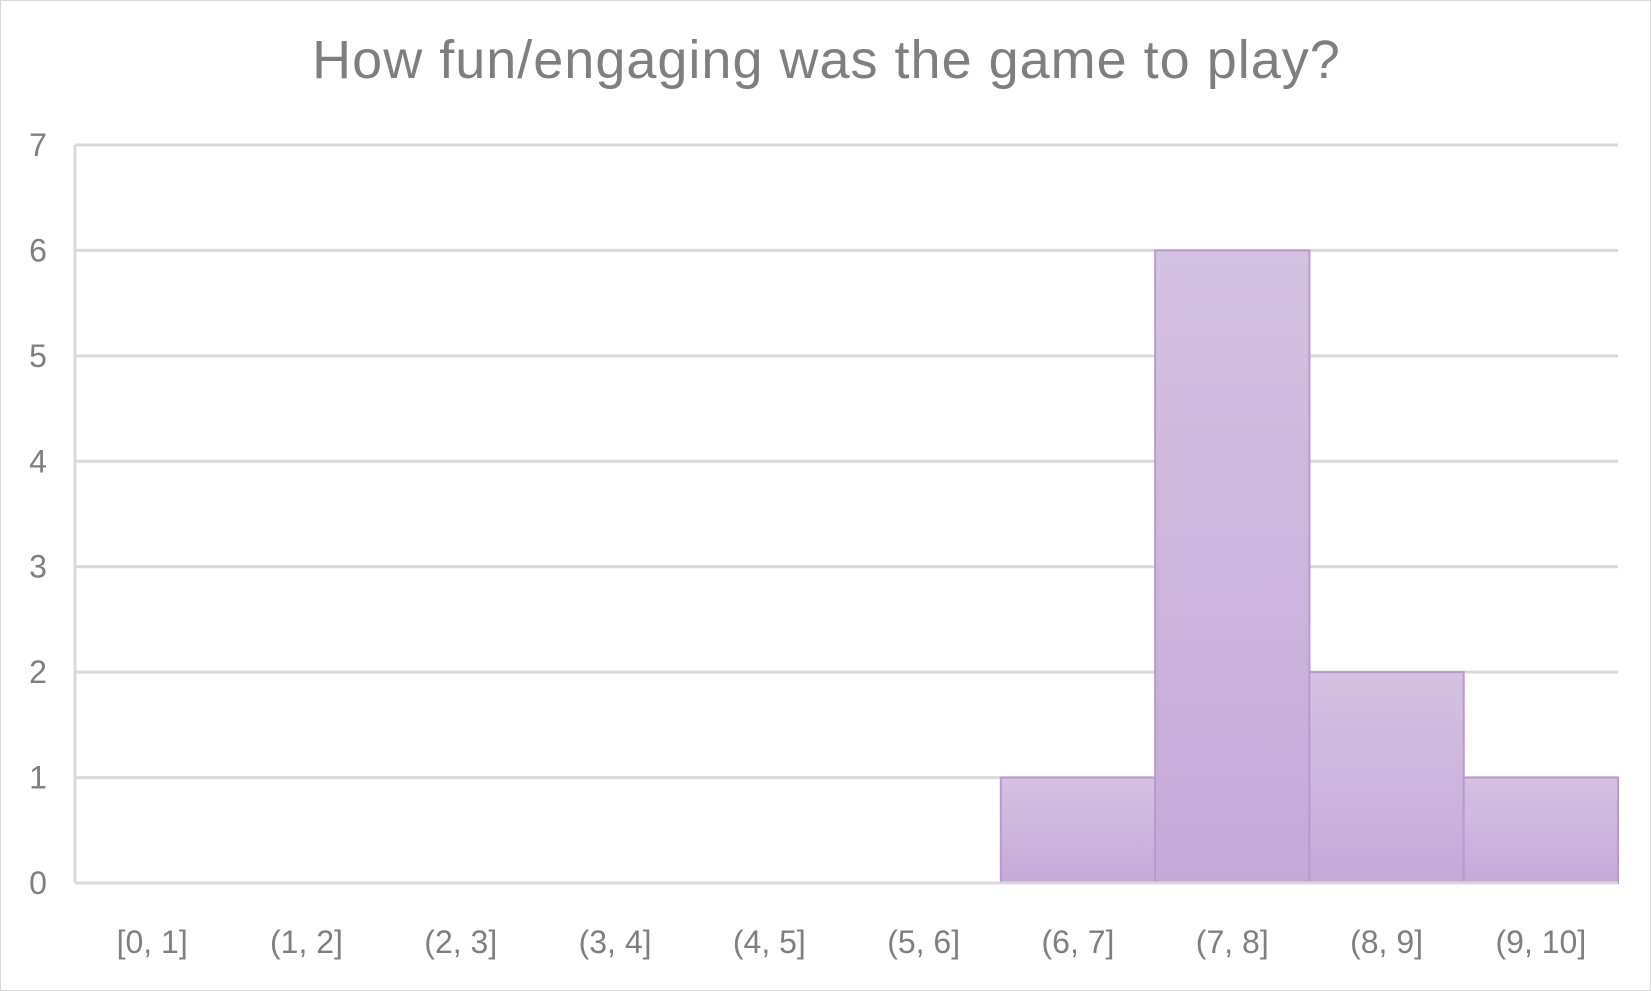 The width and height of the screenshot is (1651, 991). What do you see at coordinates (1232, 942) in the screenshot?
I see `x-tick-label-7: (7, 8]` at bounding box center [1232, 942].